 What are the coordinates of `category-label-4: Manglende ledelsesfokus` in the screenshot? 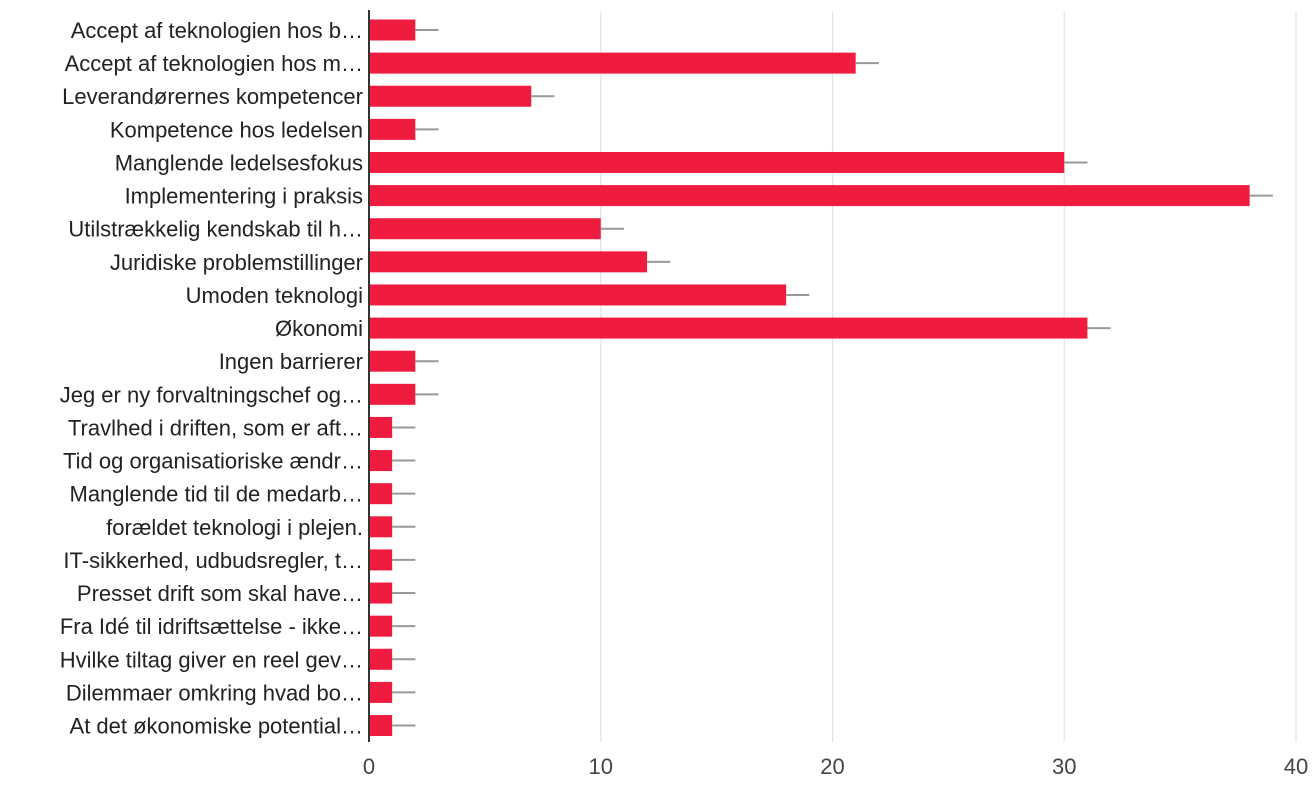 It's located at (239, 162).